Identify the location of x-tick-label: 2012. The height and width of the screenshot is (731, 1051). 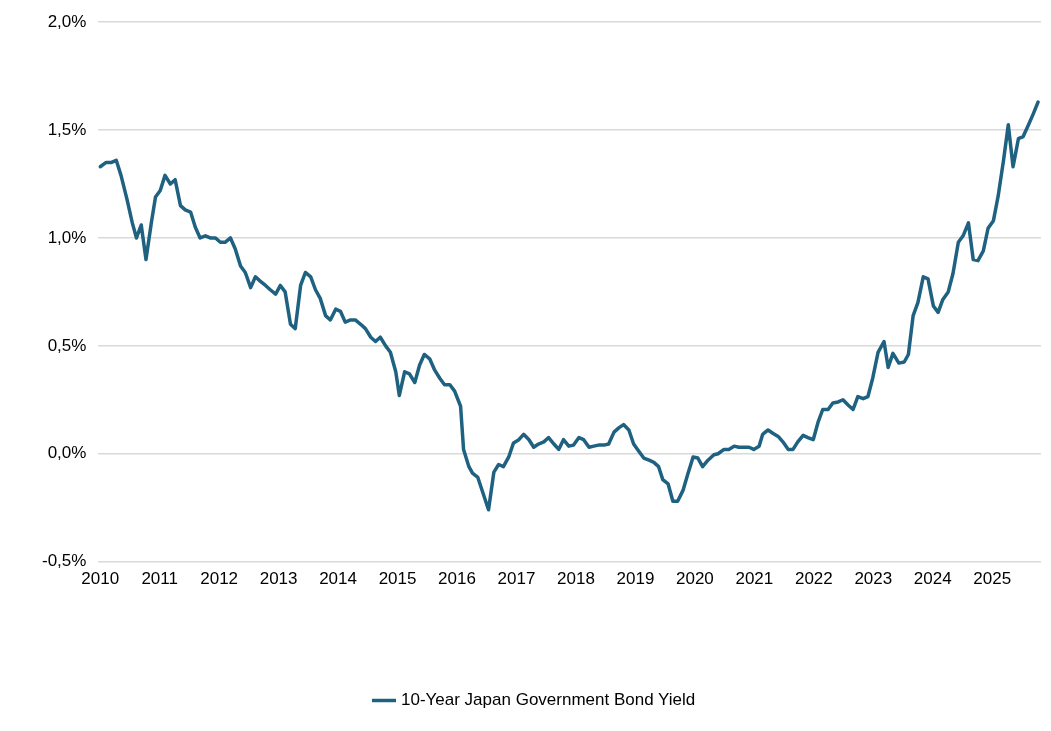
(219, 579).